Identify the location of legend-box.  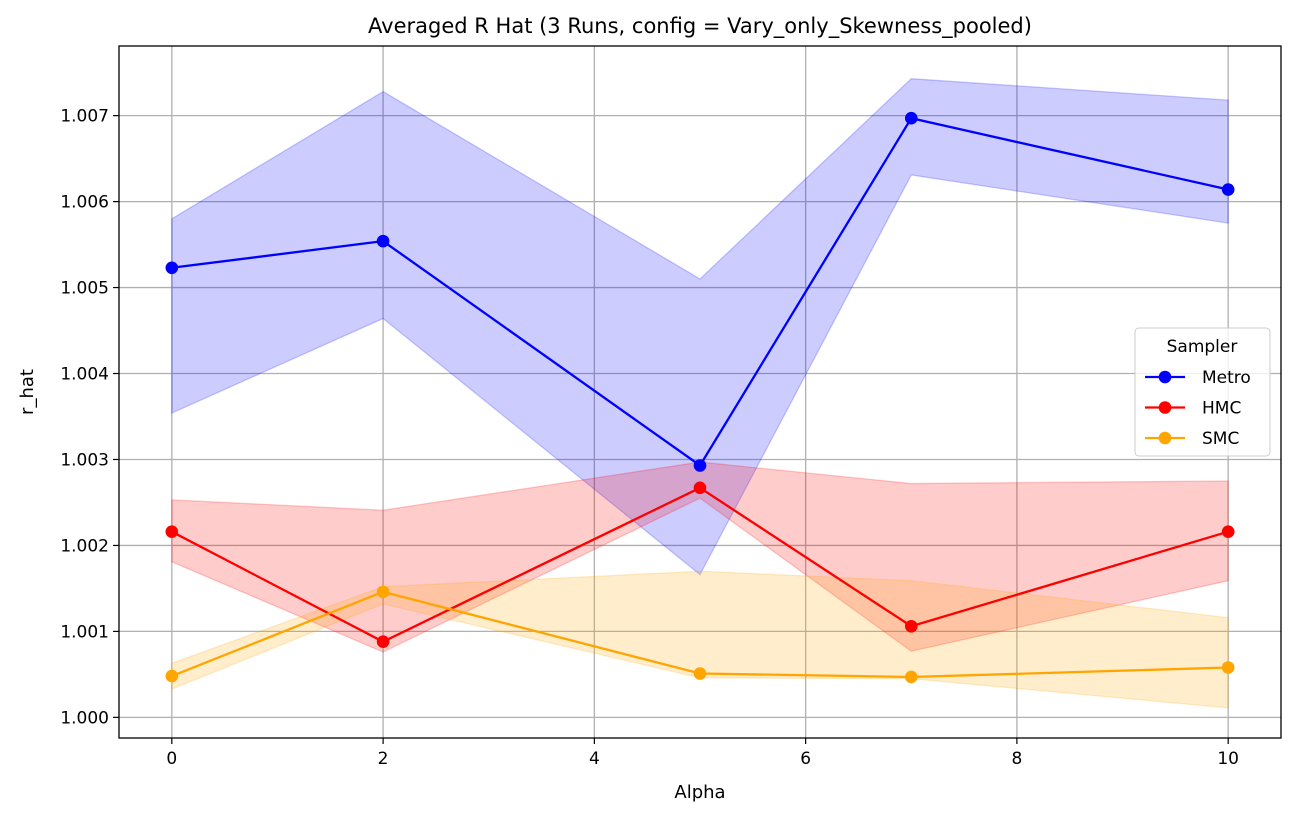
(1202, 392).